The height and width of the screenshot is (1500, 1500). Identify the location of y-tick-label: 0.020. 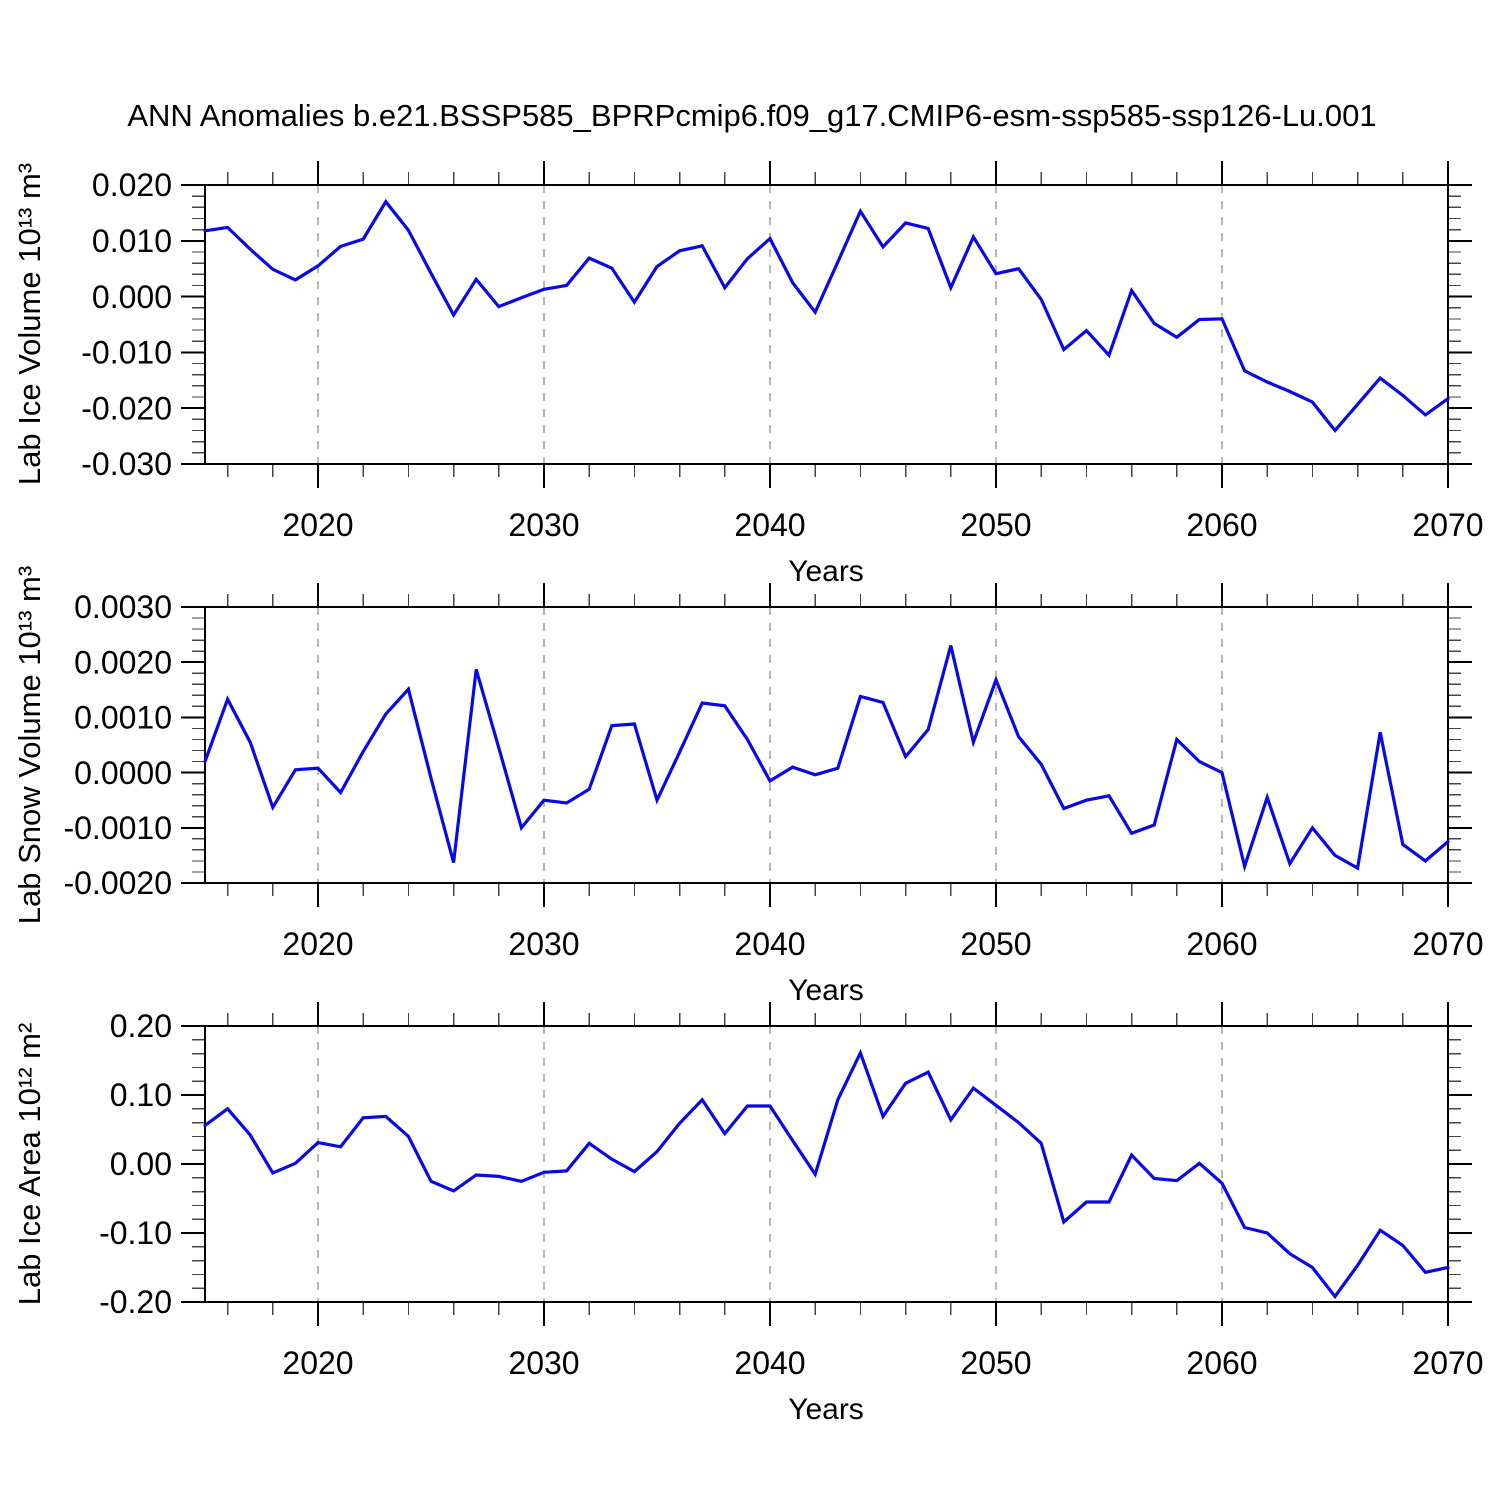
(132, 185).